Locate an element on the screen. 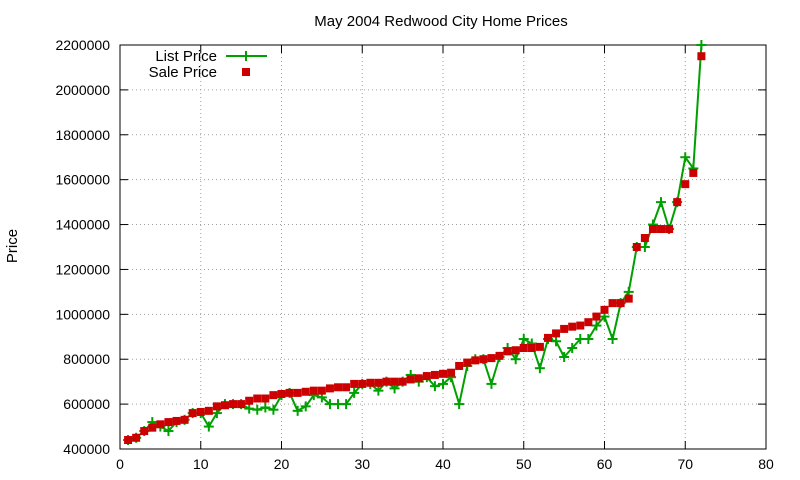  x-tick-label: 60 is located at coordinates (605, 464).